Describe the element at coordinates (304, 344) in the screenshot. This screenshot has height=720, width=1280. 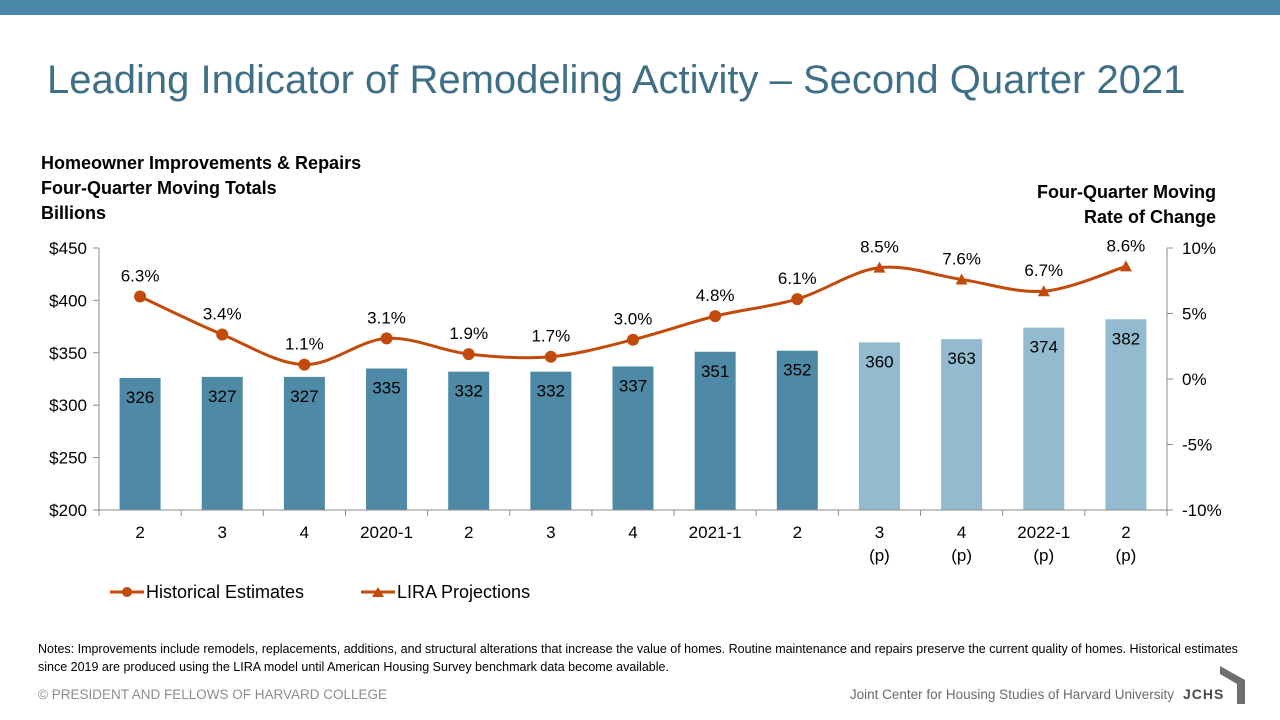
I see `line-value-label-2: 1.1%` at that location.